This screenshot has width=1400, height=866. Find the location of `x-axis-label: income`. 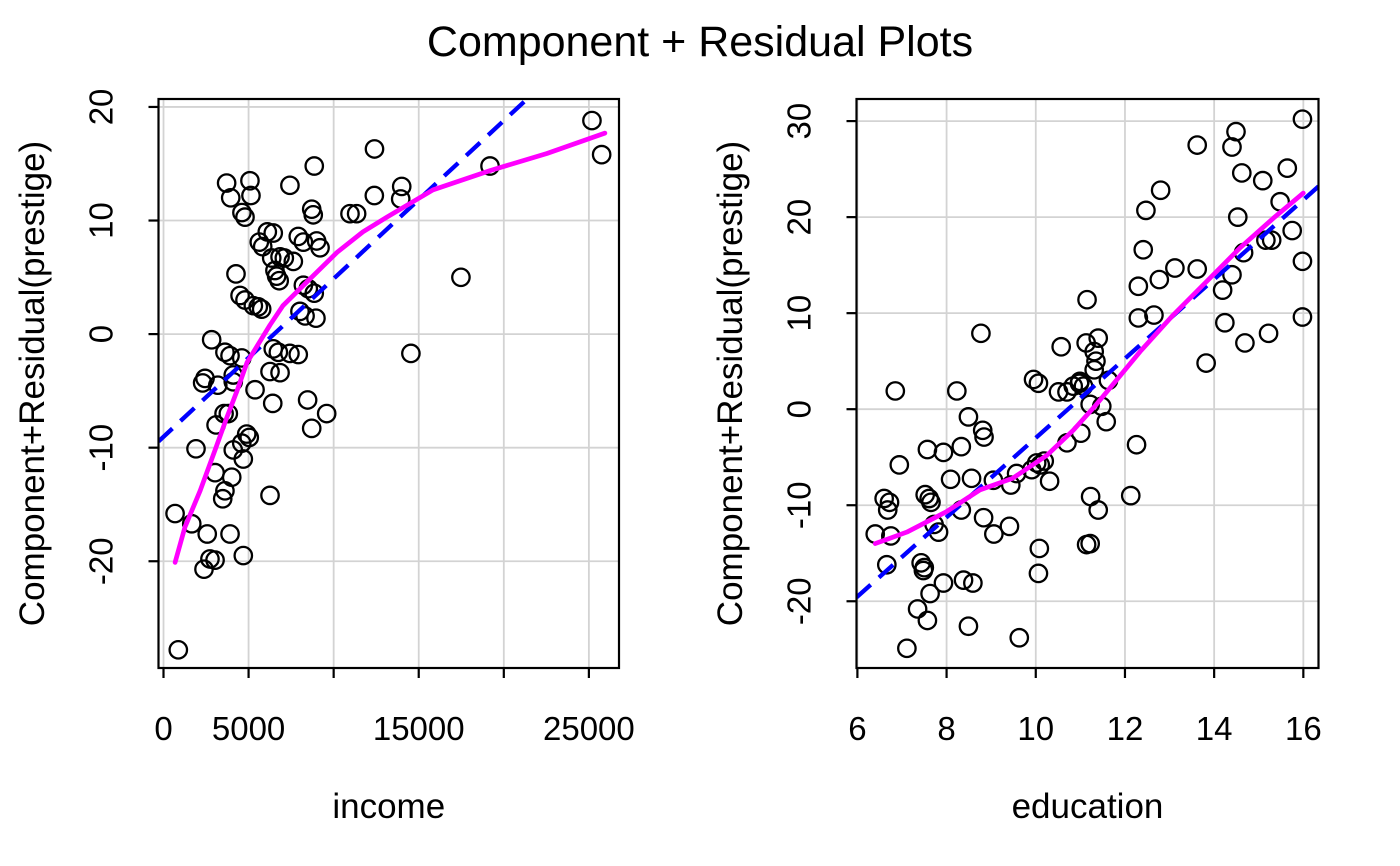

x-axis-label: income is located at coordinates (388, 806).